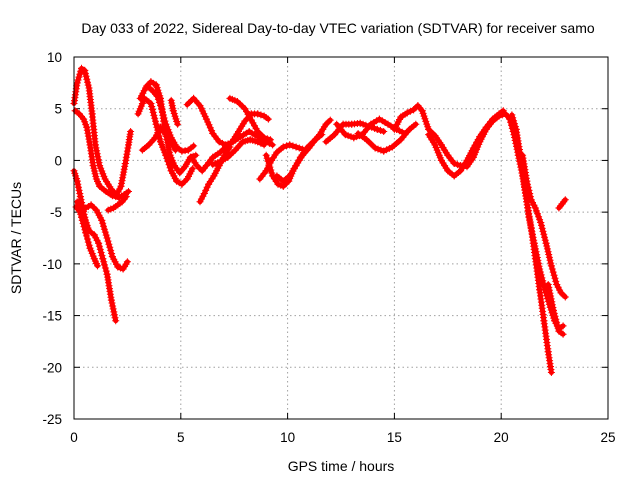  Describe the element at coordinates (501, 437) in the screenshot. I see `x-tick-label: 20` at that location.